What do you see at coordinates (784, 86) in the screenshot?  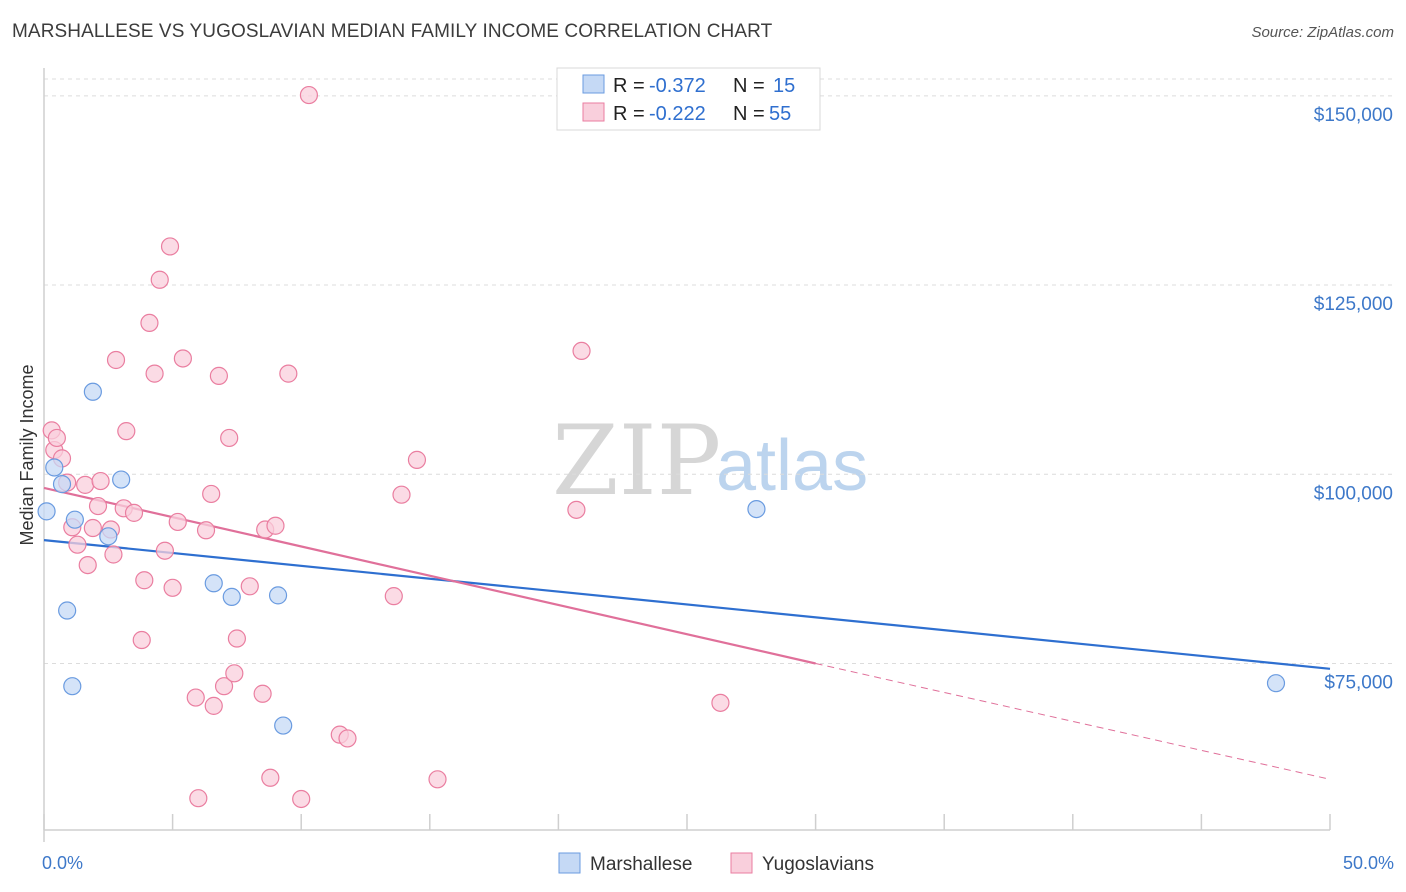 I see `legend-n-value-1: 15` at bounding box center [784, 86].